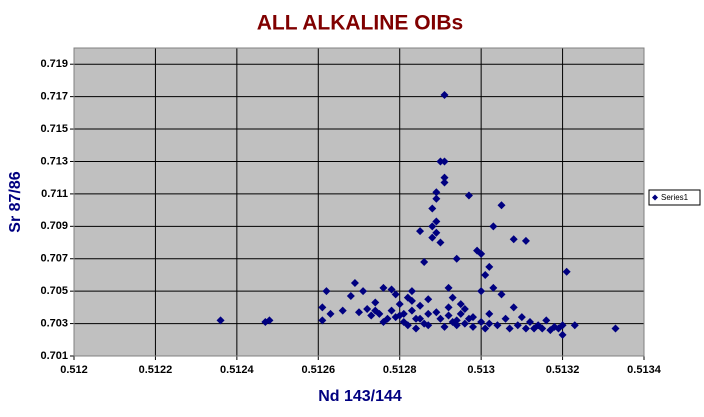 The width and height of the screenshot is (704, 417). Describe the element at coordinates (360, 396) in the screenshot. I see `x-axis-title: Nd 143/144` at that location.